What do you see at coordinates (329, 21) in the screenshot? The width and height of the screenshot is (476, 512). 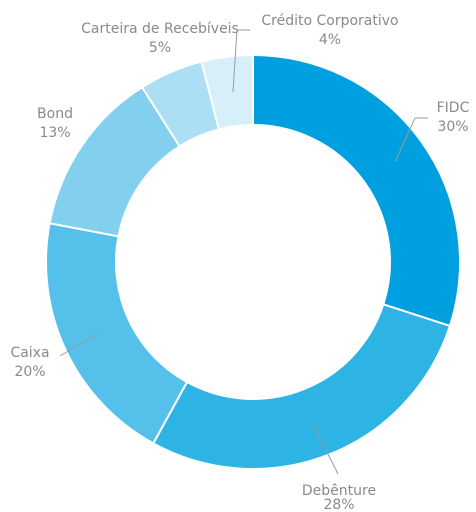 I see `segment-label: Crédito Corporativo` at bounding box center [329, 21].